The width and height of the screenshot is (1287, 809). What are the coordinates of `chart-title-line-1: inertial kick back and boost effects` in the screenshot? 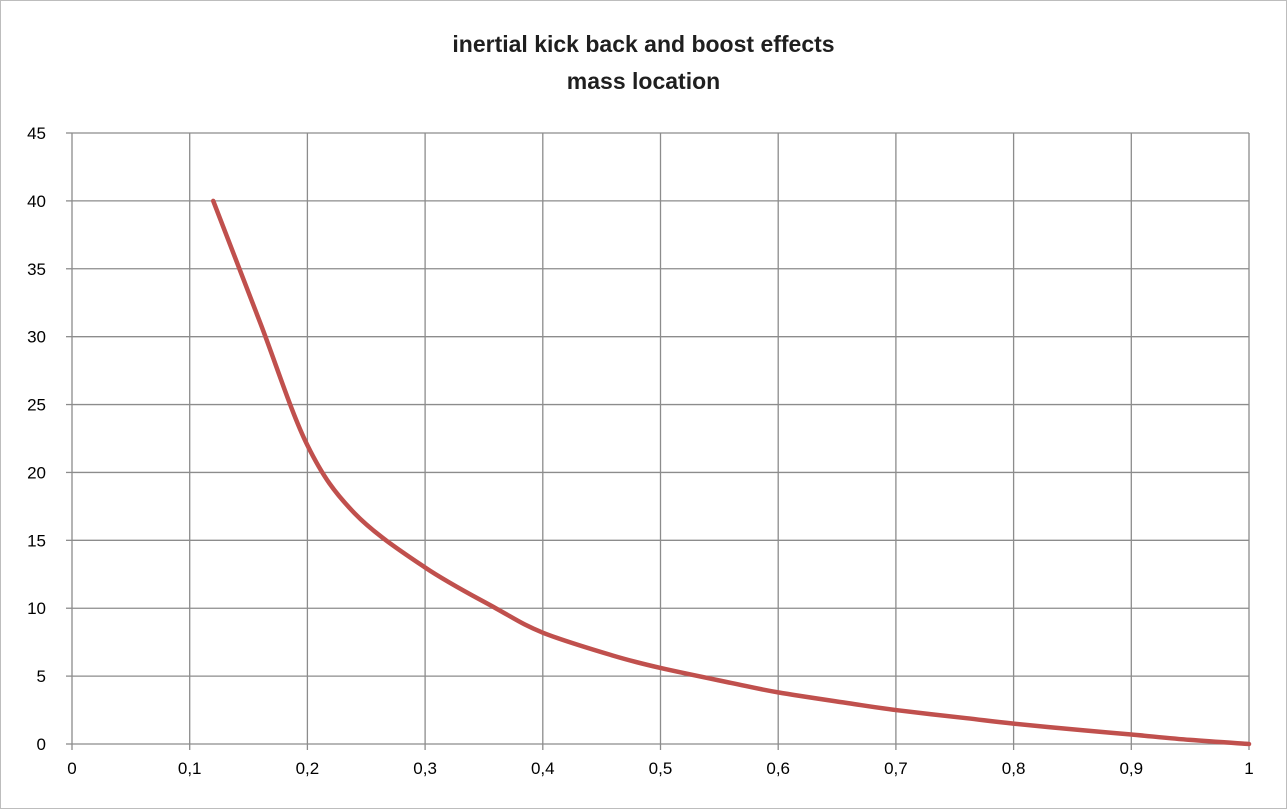 It's located at (643, 44).